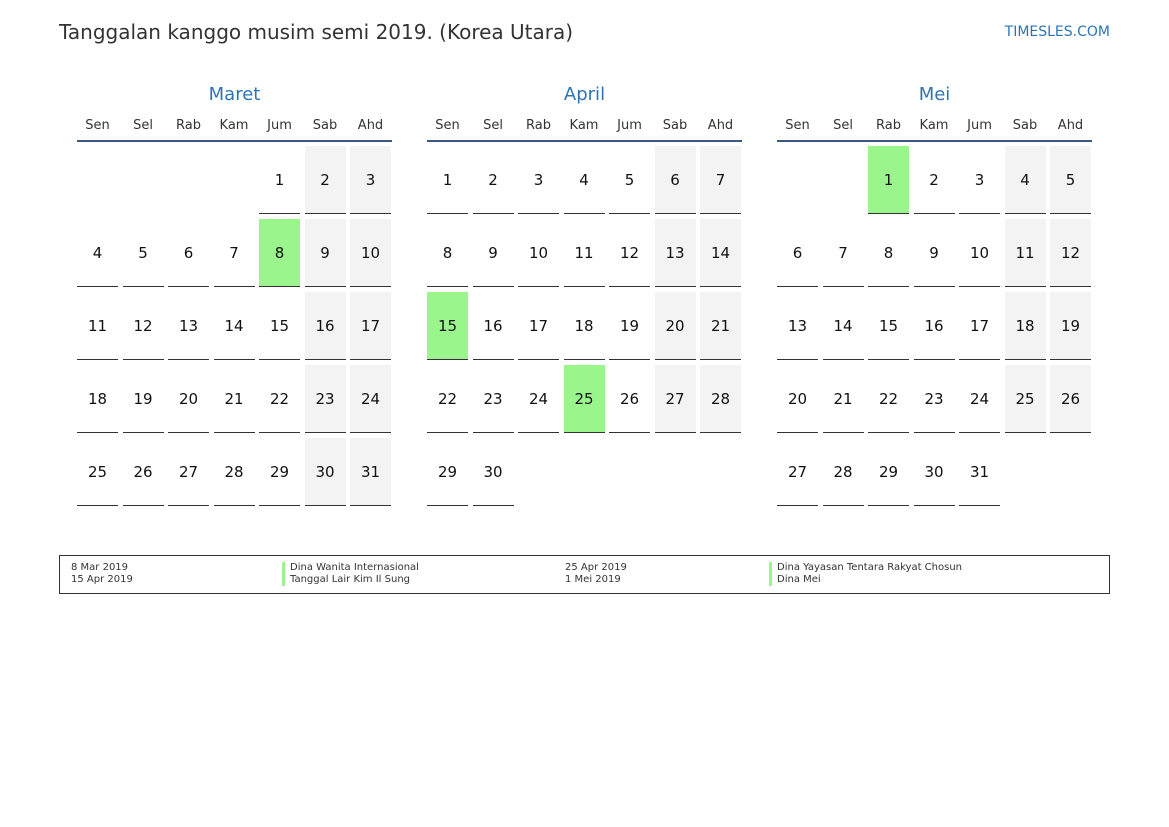 This screenshot has height=827, width=1169. Describe the element at coordinates (447, 326) in the screenshot. I see `day-cell-holiday: 15` at that location.